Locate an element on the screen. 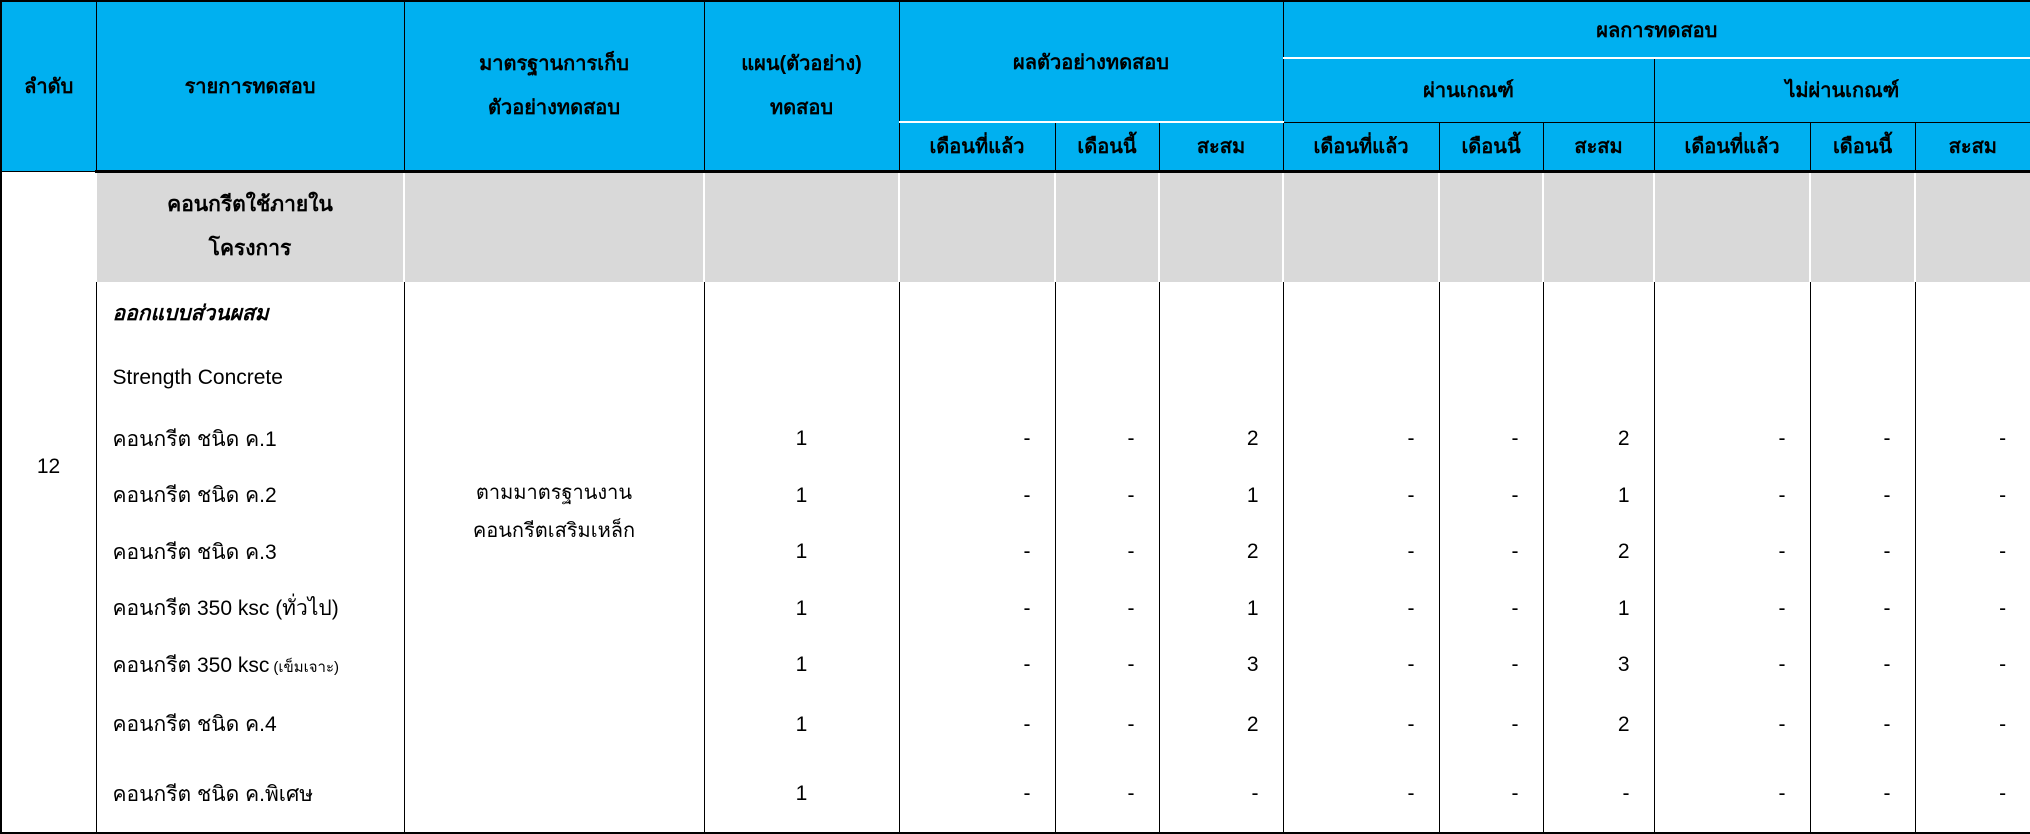  subheader-pass-last-month: เดือนที่แล้ว is located at coordinates (1361, 147).